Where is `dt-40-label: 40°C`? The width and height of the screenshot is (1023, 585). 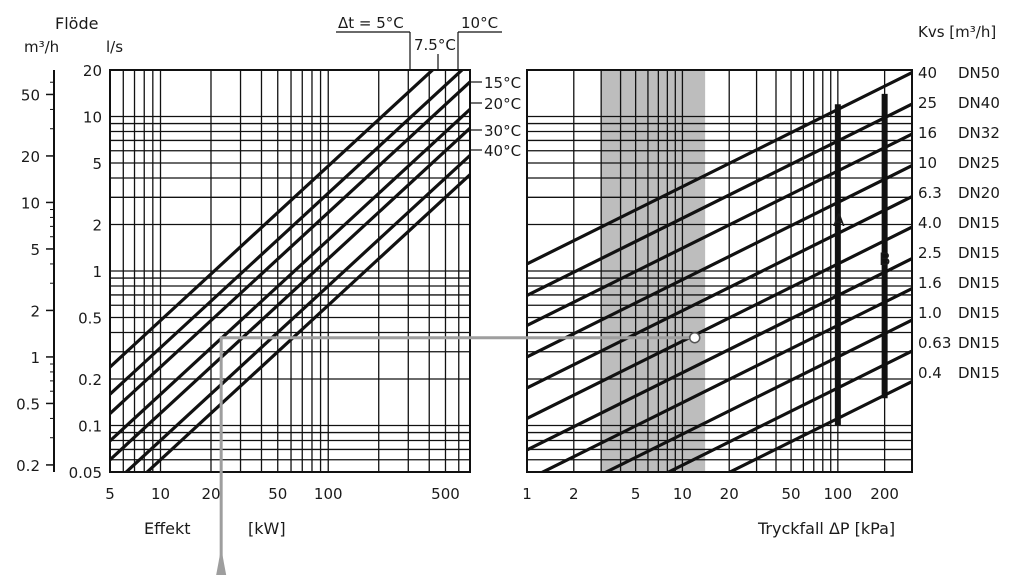
dt-40-label: 40°C is located at coordinates (502, 151).